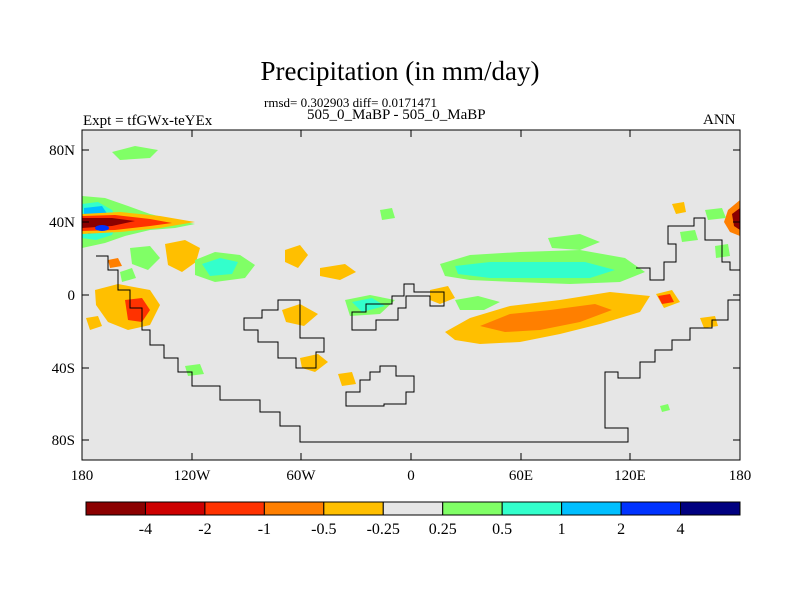  I want to click on lon-label-0: 0, so click(411, 476).